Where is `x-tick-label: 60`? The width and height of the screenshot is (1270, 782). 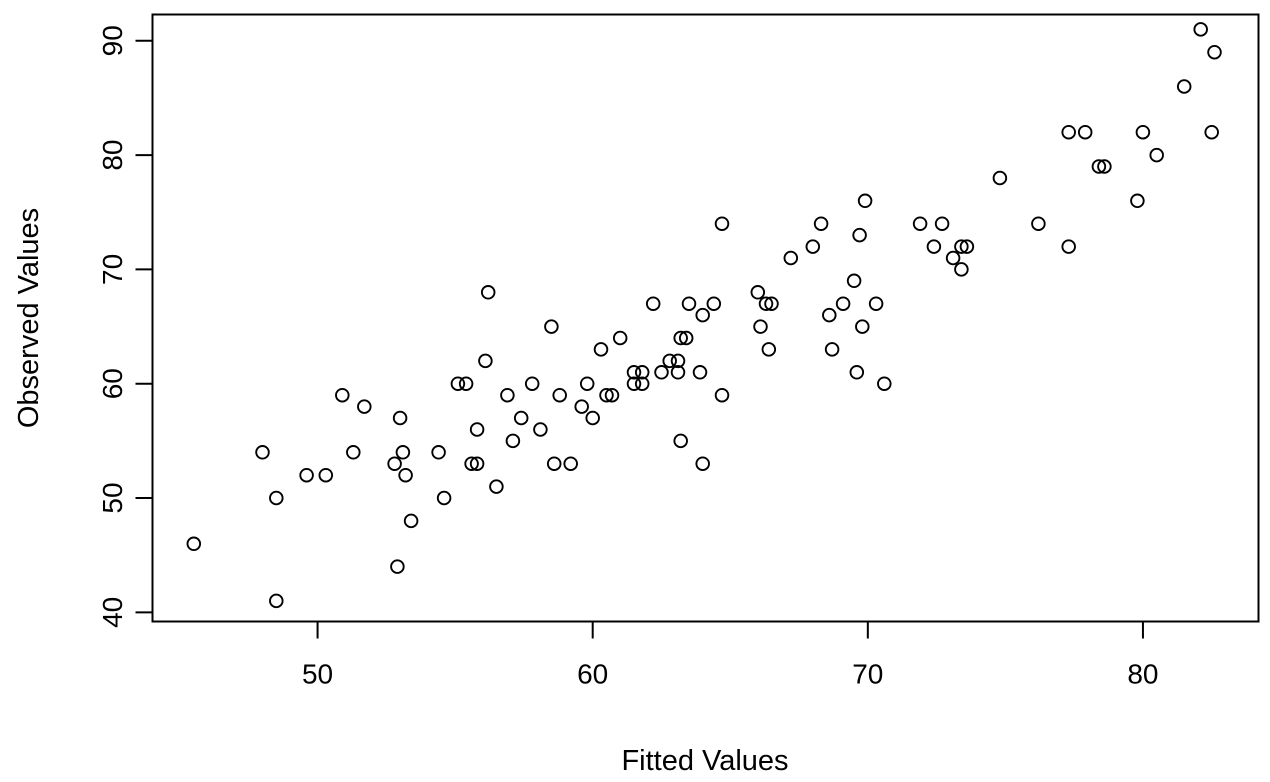
x-tick-label: 60 is located at coordinates (592, 674).